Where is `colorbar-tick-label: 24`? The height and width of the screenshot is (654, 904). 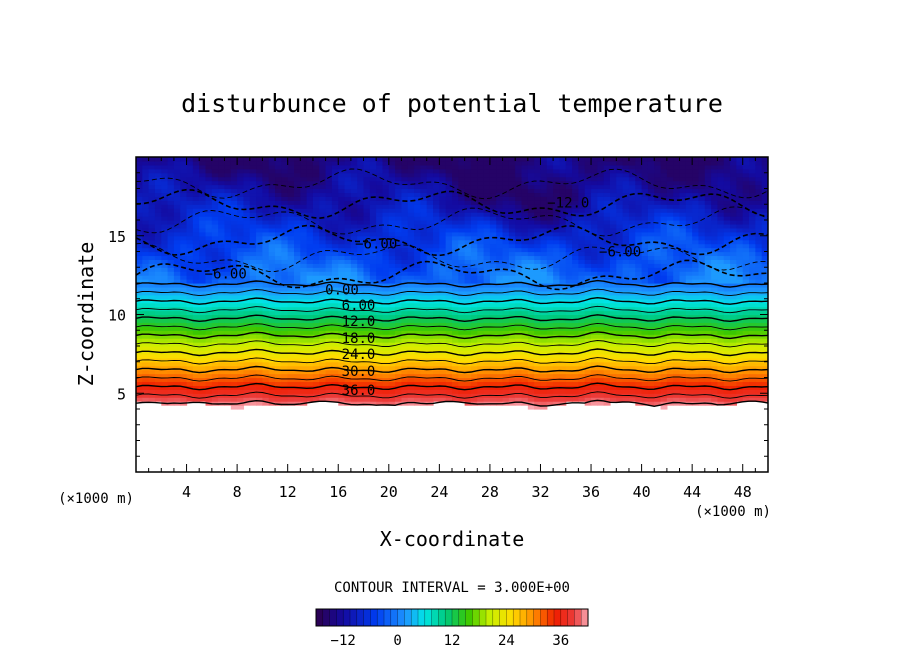
colorbar-tick-label: 24 is located at coordinates (506, 641).